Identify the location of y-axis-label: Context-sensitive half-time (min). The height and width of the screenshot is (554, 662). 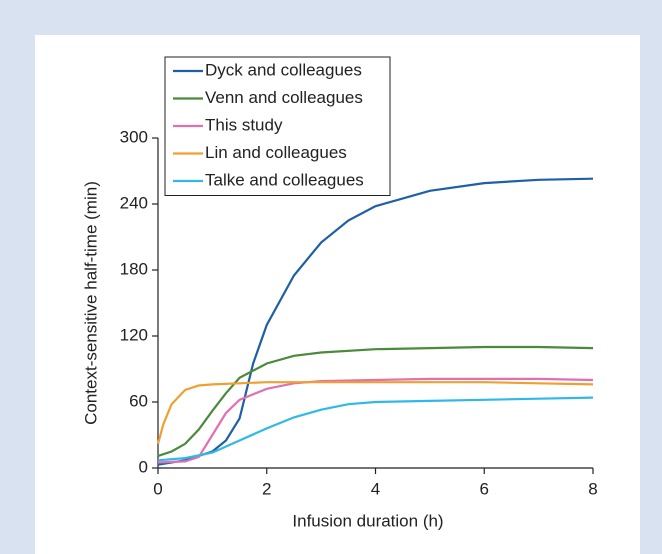
(90, 303).